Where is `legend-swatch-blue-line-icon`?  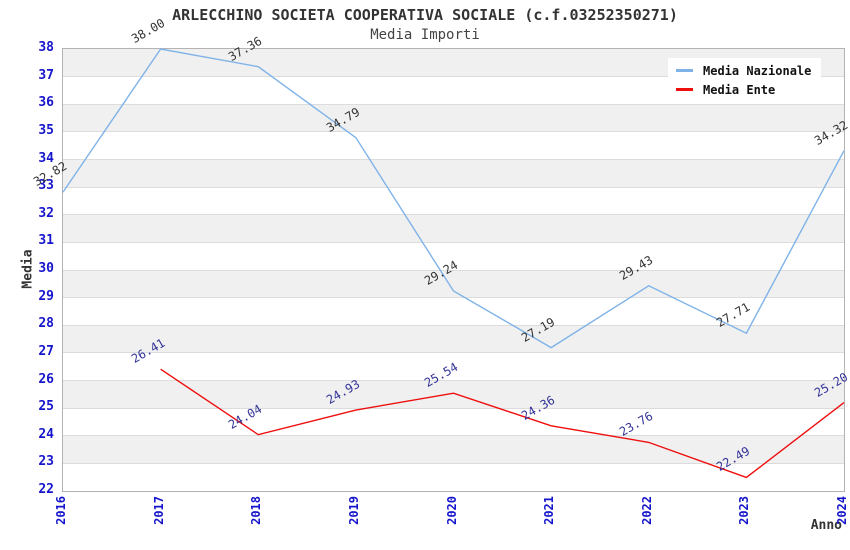
legend-swatch-blue-line-icon is located at coordinates (684, 70).